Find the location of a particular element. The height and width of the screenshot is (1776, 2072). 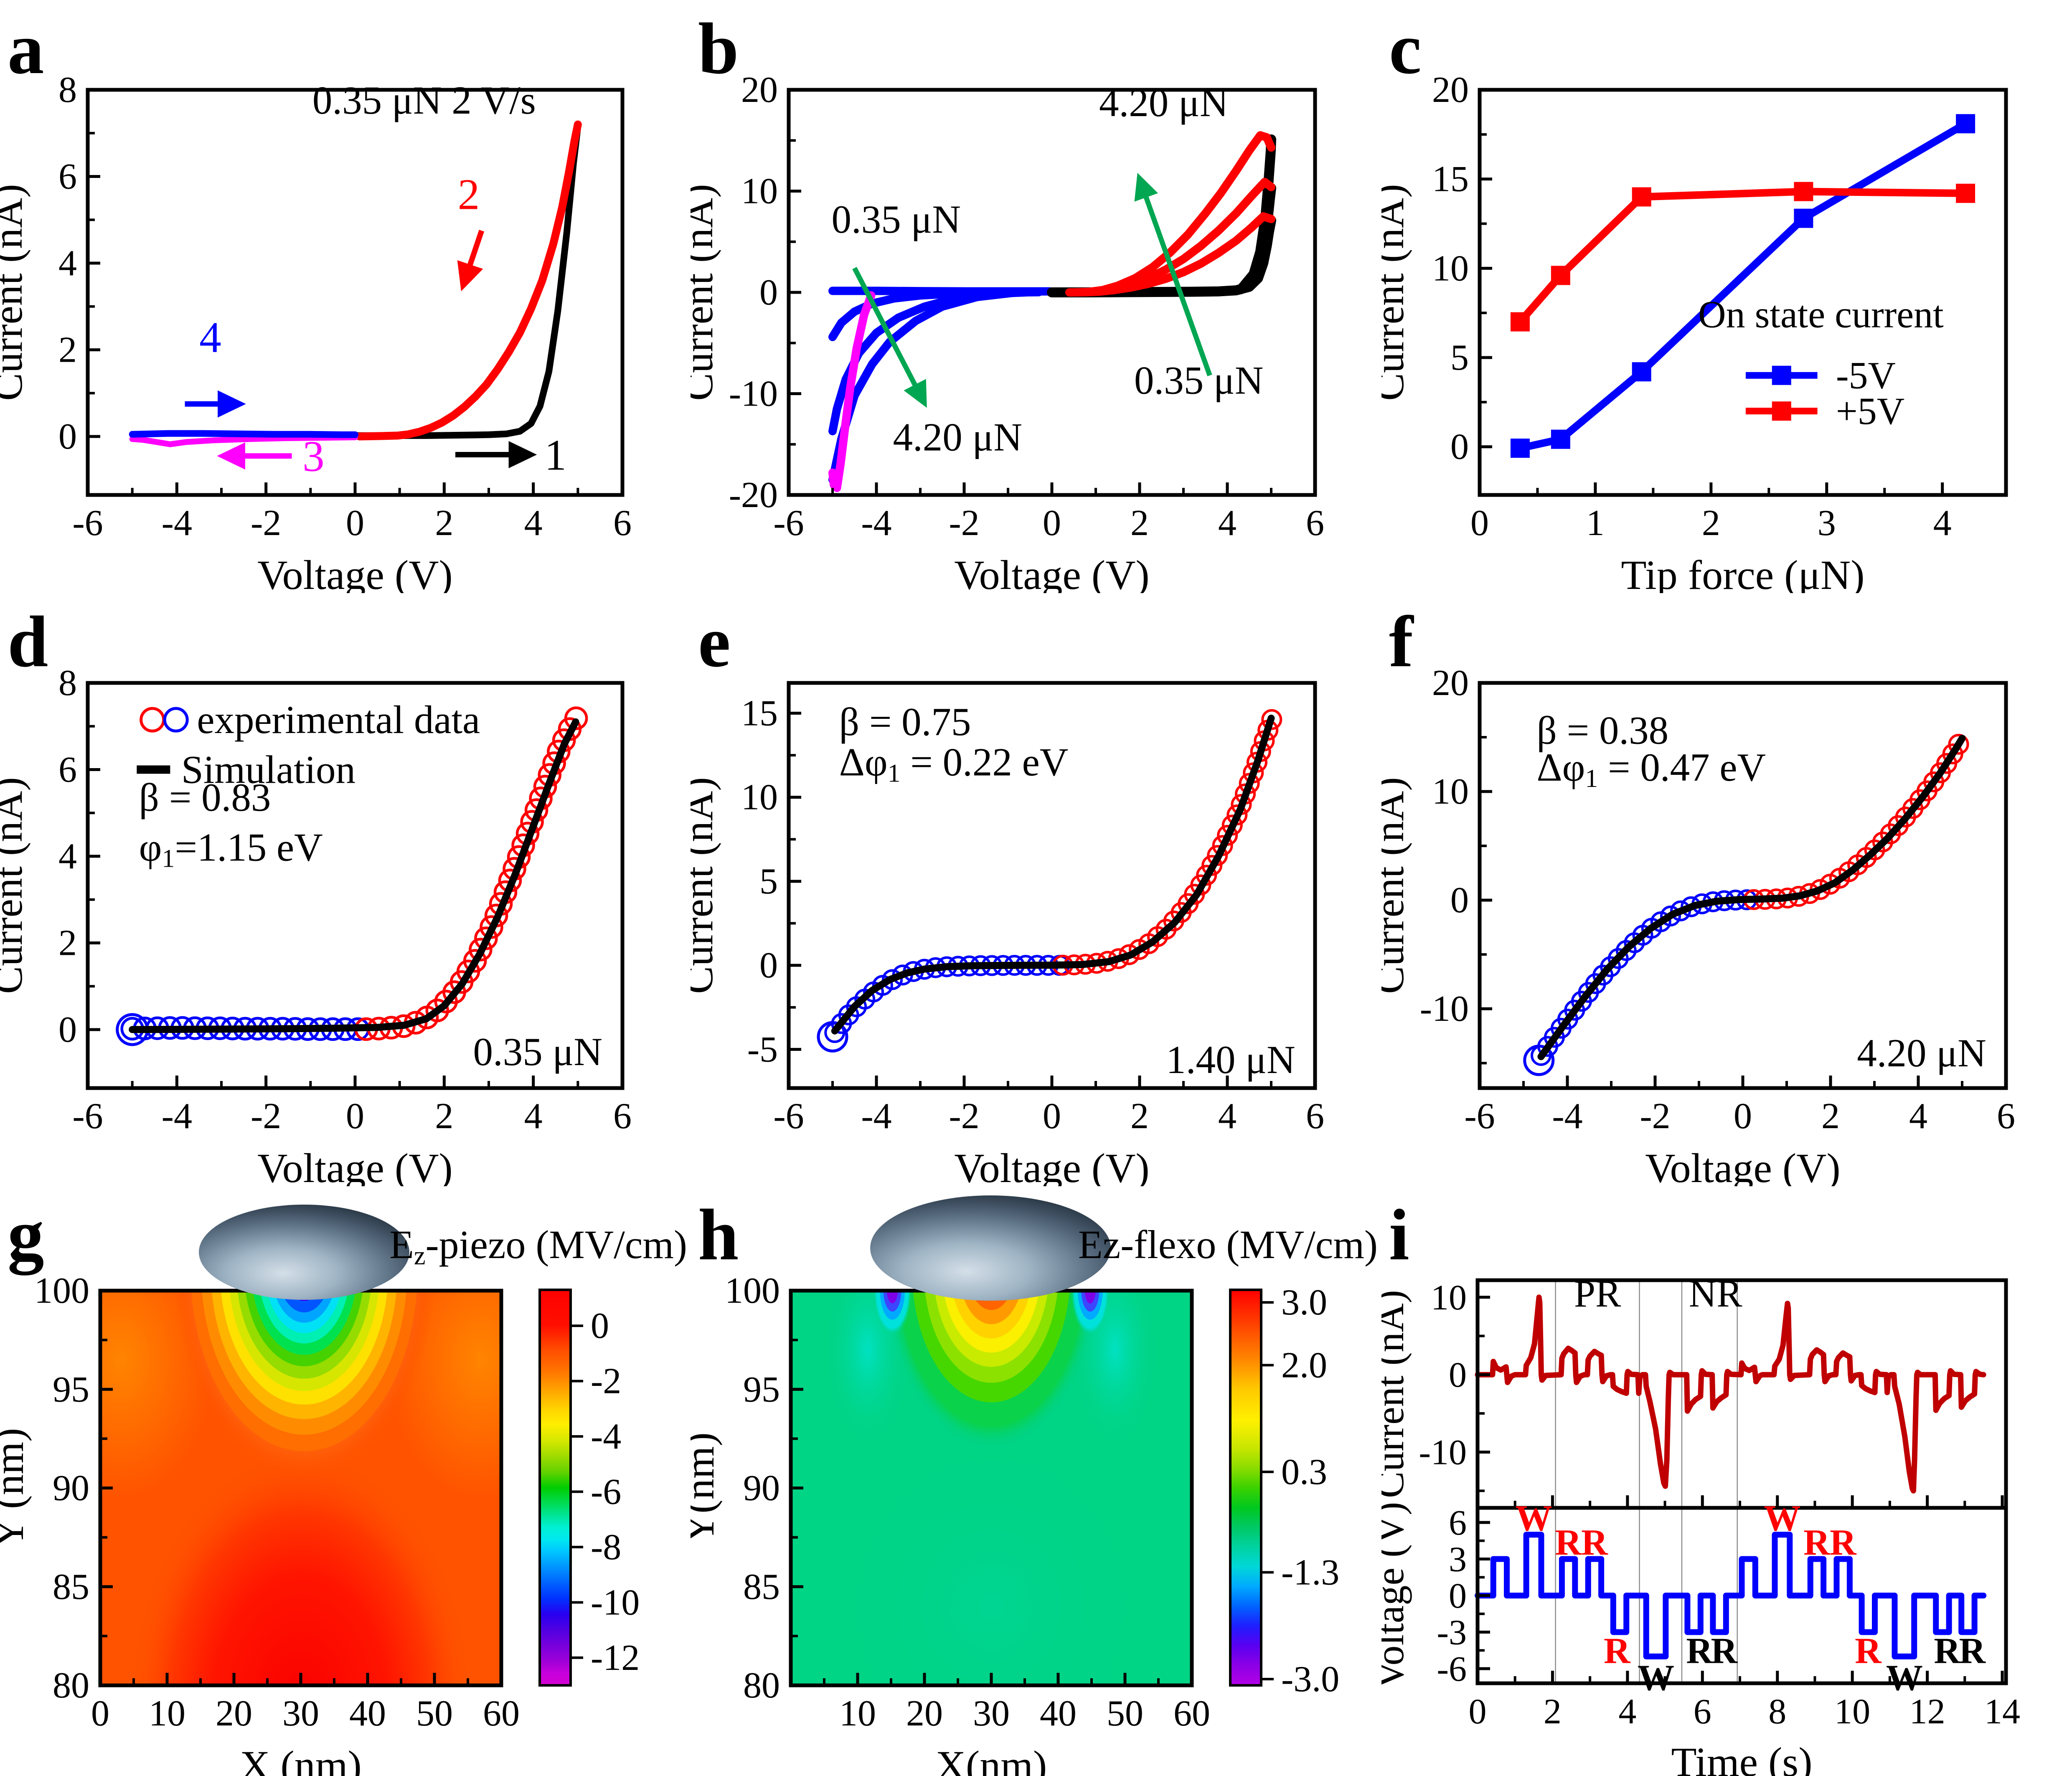

panel-letter: c is located at coordinates (1405, 48).